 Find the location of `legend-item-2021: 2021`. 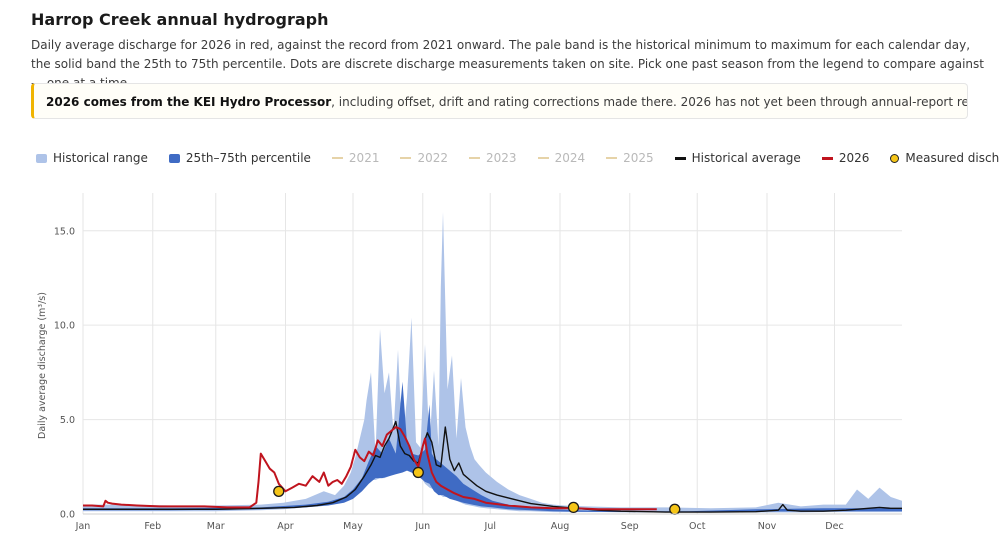

legend-item-2021: 2021 is located at coordinates (355, 158).